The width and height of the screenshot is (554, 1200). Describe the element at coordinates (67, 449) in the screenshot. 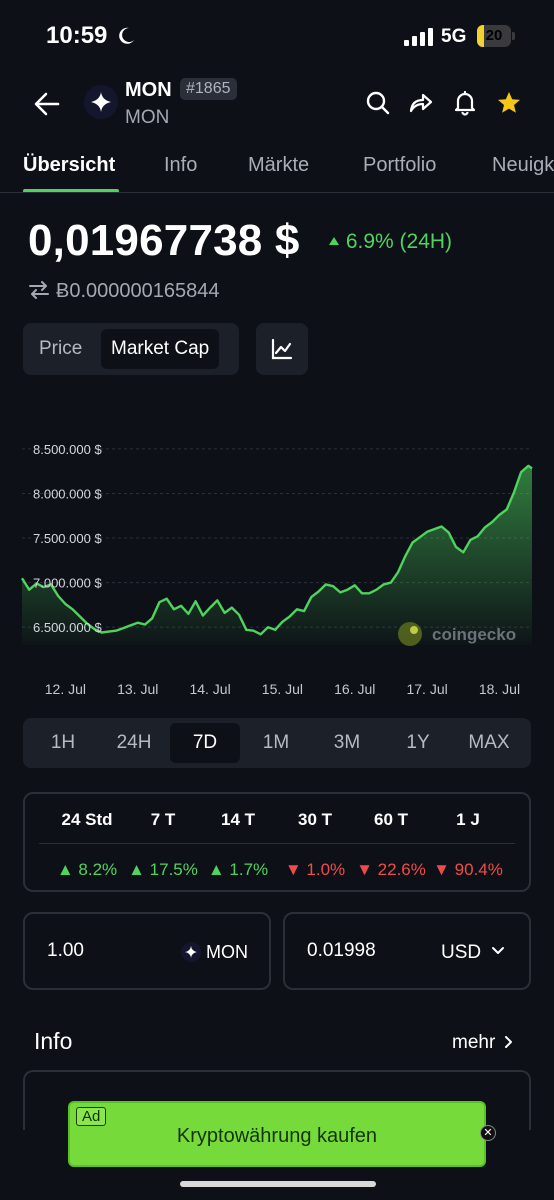

I see `y-tick-label: 8.500.000 $` at that location.